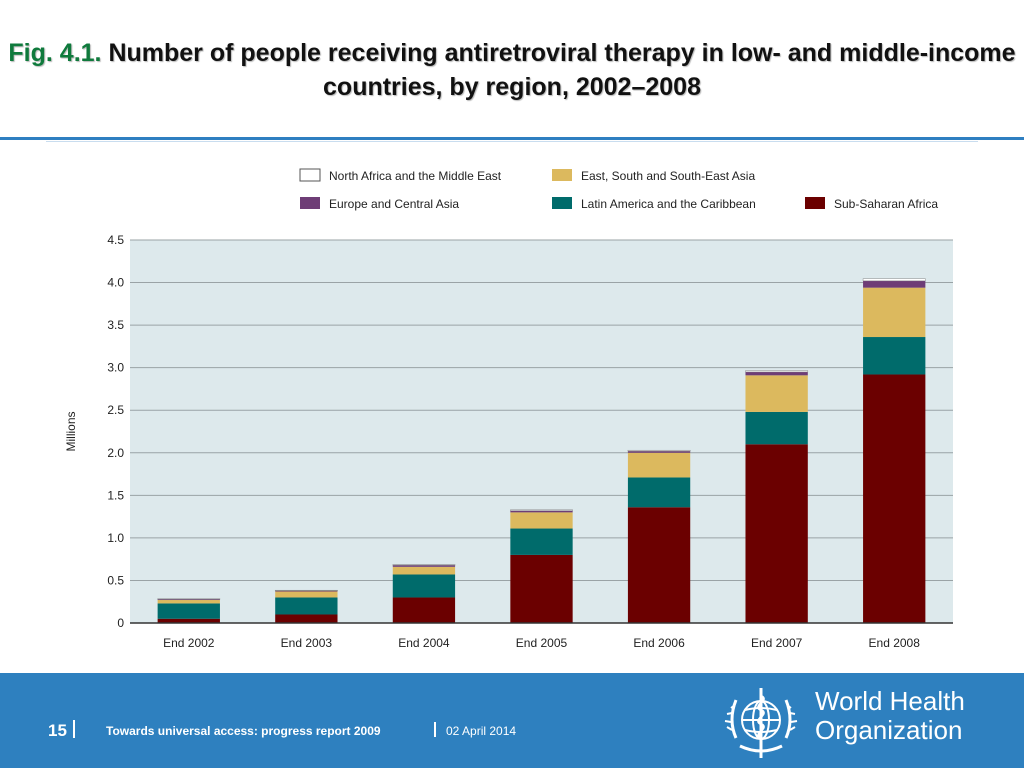  What do you see at coordinates (310, 203) in the screenshot?
I see `legend-swatch-europe-and-central-asia` at bounding box center [310, 203].